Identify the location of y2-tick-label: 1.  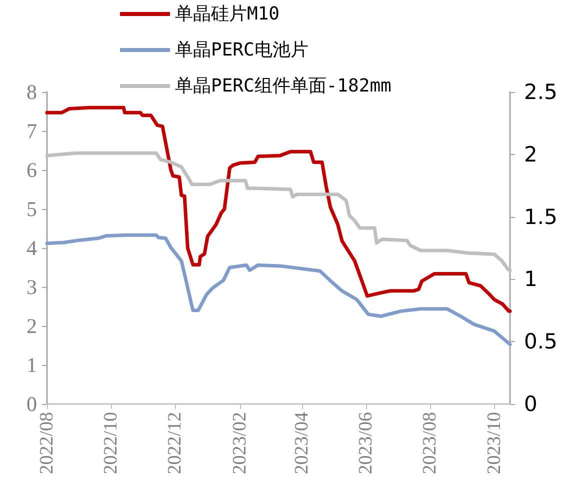
(531, 279).